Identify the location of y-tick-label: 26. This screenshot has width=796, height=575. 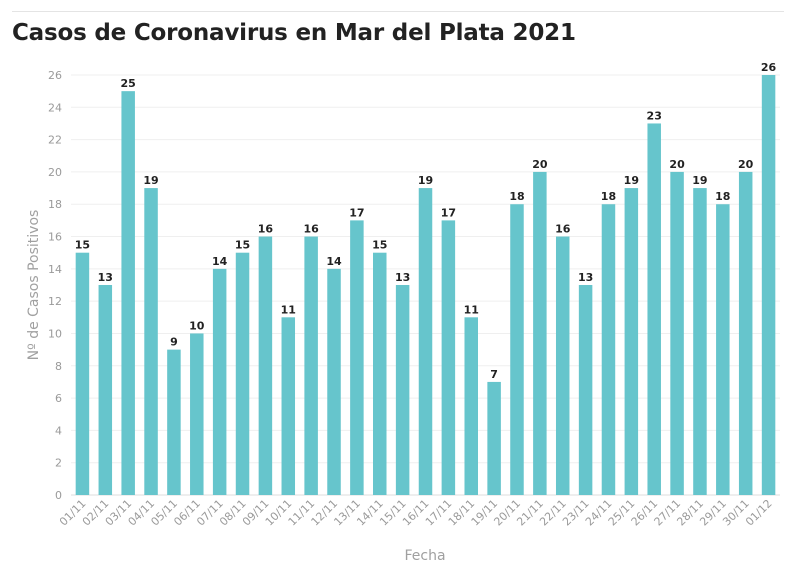
(55, 75).